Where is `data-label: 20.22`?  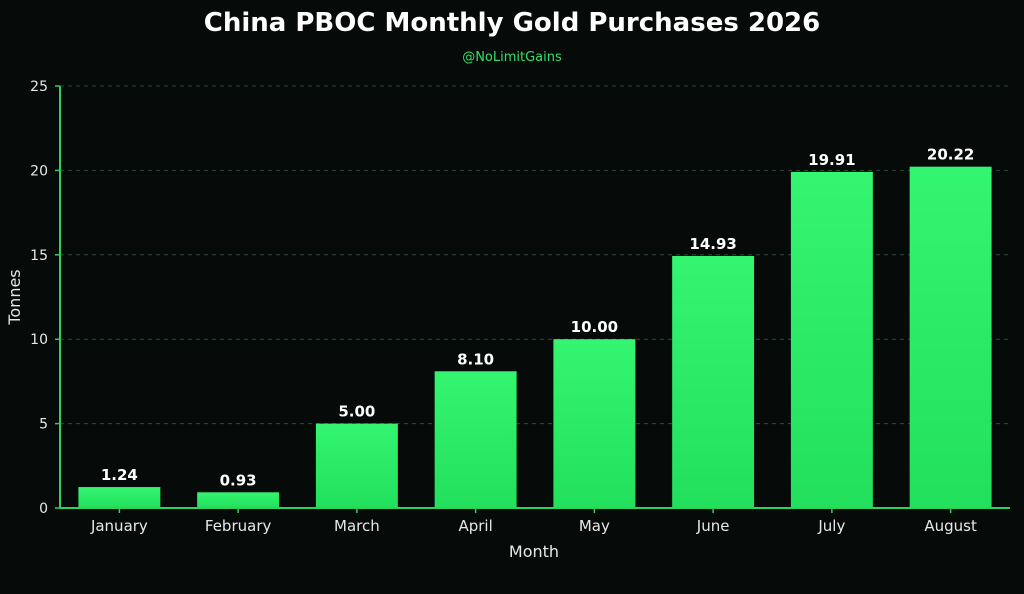 data-label: 20.22 is located at coordinates (950, 155).